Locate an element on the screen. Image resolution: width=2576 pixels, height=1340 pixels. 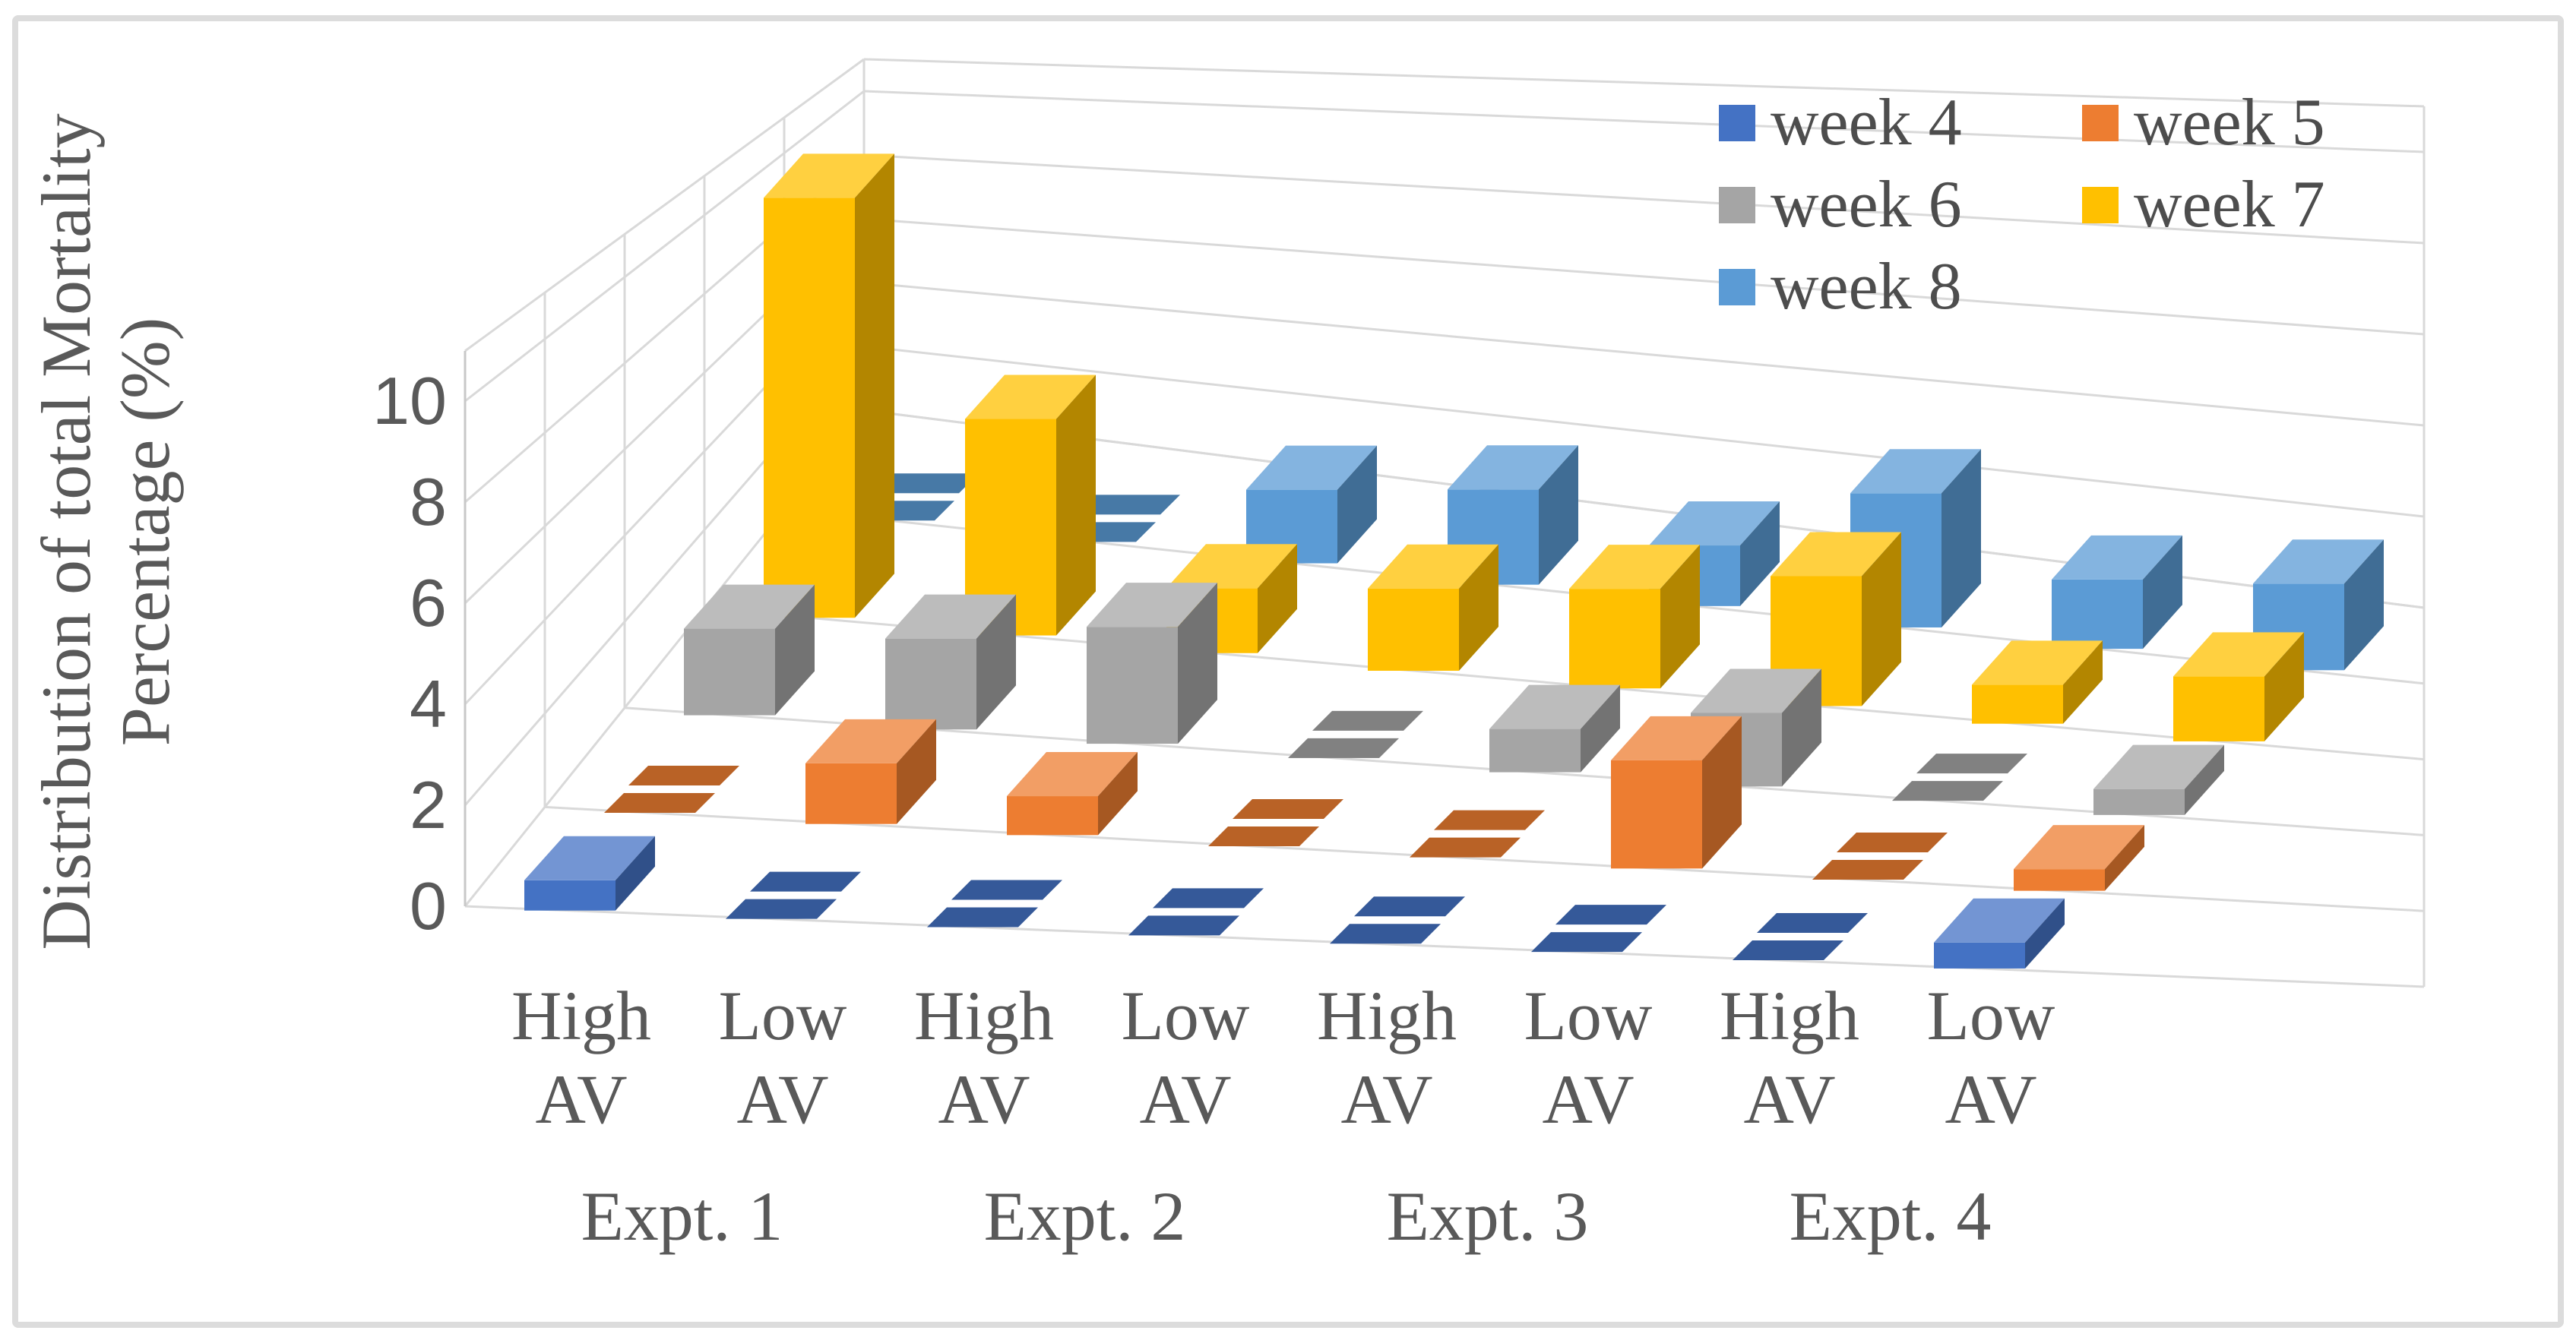
bar-expt-1-high-av-week-7-side is located at coordinates (875, 385).